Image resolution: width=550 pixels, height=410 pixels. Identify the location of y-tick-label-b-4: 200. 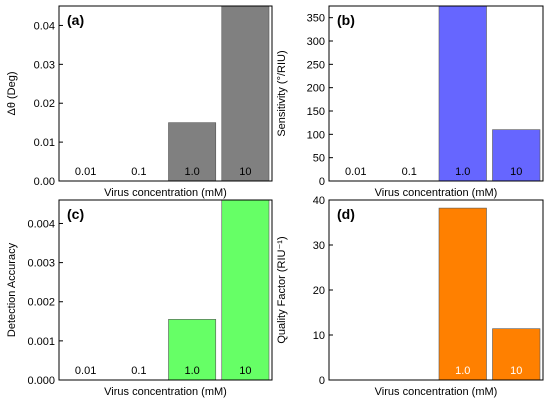
(316, 89).